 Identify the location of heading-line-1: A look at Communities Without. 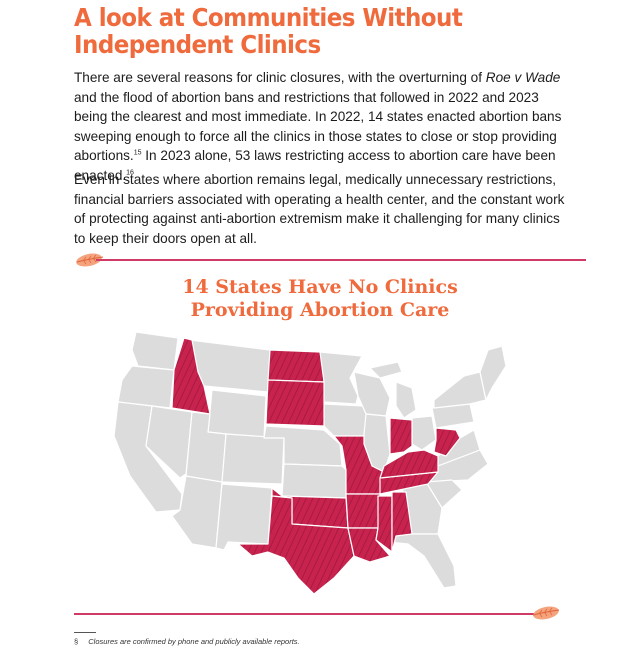
(268, 17).